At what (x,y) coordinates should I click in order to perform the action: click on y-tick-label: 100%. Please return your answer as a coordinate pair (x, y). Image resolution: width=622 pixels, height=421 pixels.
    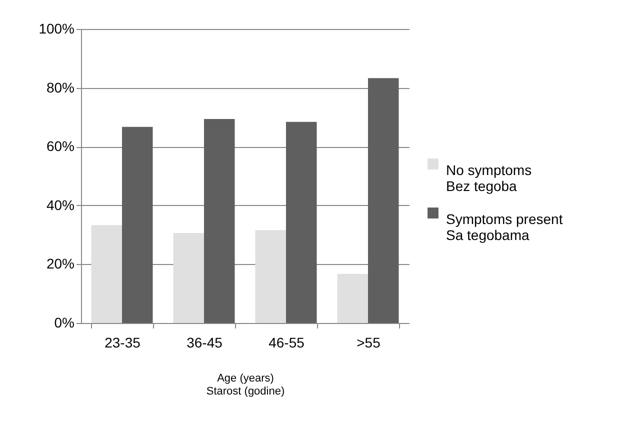
    Looking at the image, I should click on (56, 28).